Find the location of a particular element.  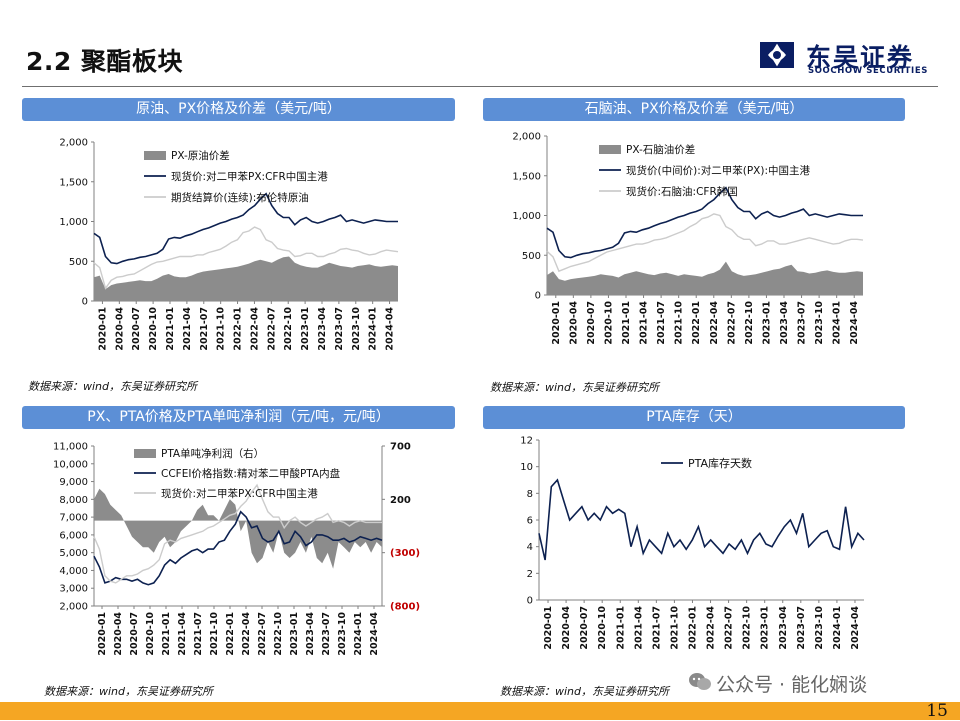

y-right-tick-label: 200 is located at coordinates (400, 500).